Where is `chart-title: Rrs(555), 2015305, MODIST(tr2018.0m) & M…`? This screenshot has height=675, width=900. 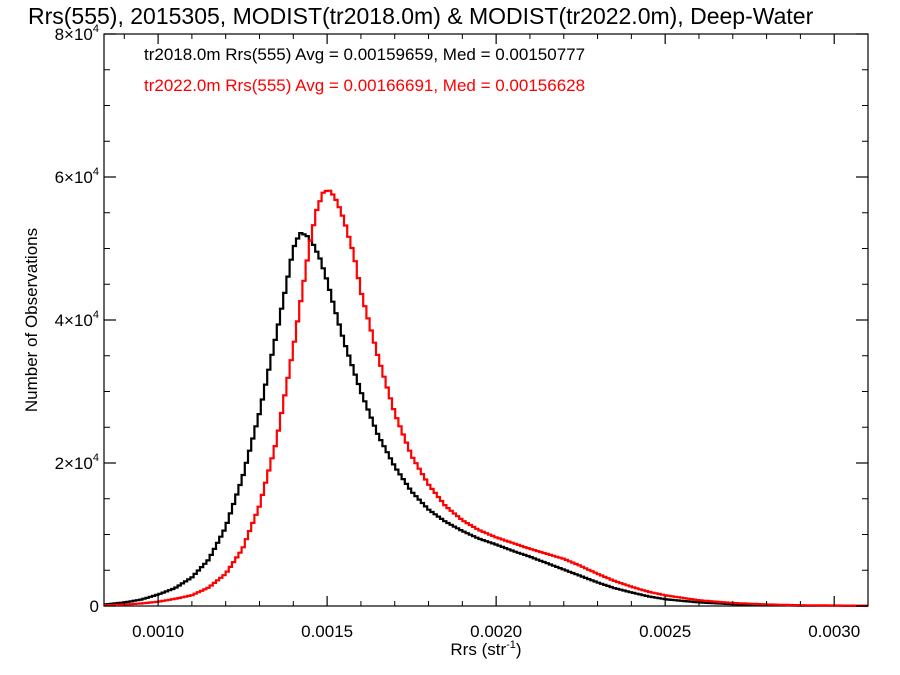
chart-title: Rrs(555), 2015305, MODIST(tr2018.0m) & M… is located at coordinates (421, 16).